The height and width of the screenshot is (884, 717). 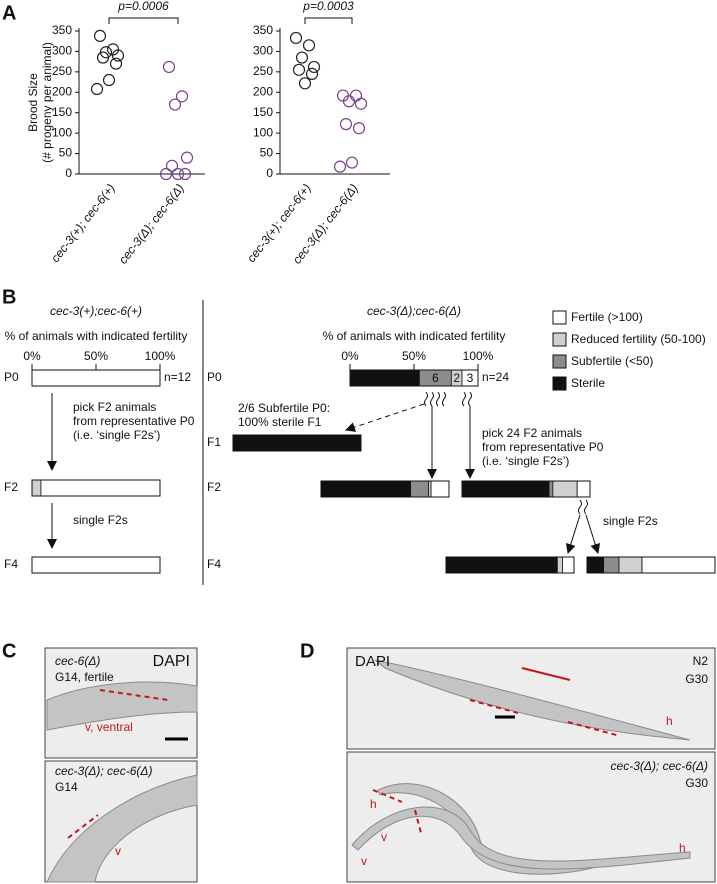 I want to click on y-tick-label: 200, so click(x=62, y=91).